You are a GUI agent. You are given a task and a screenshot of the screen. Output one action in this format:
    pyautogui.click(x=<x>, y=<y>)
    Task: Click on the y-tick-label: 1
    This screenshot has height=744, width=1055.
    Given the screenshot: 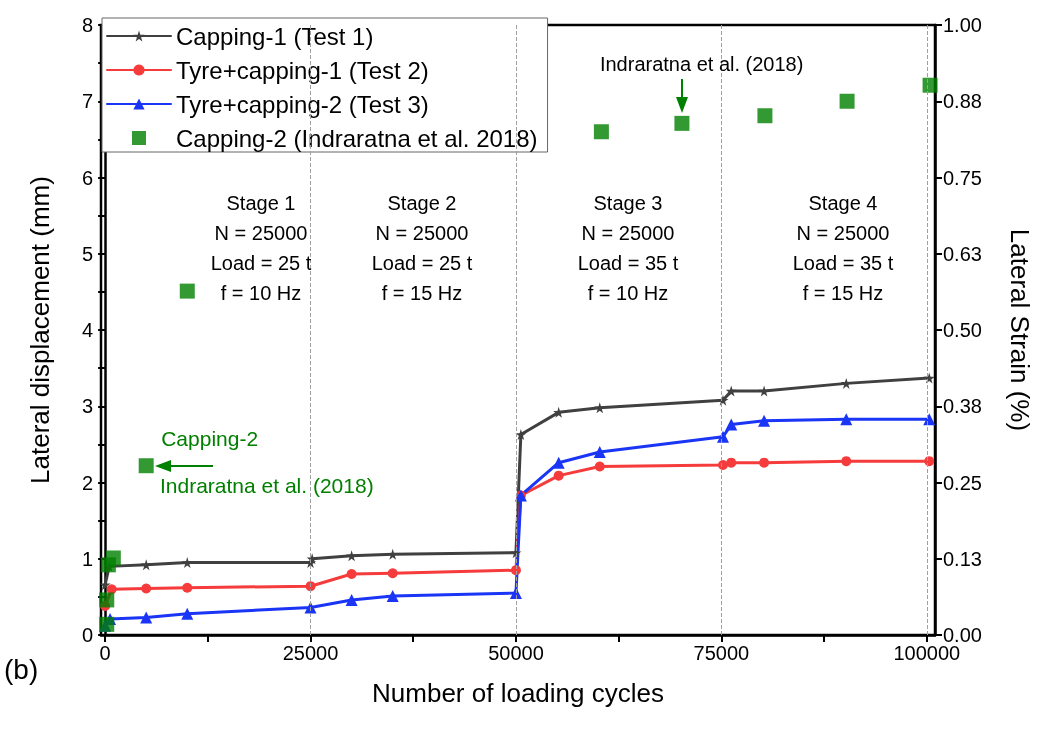 What is the action you would take?
    pyautogui.click(x=87, y=558)
    